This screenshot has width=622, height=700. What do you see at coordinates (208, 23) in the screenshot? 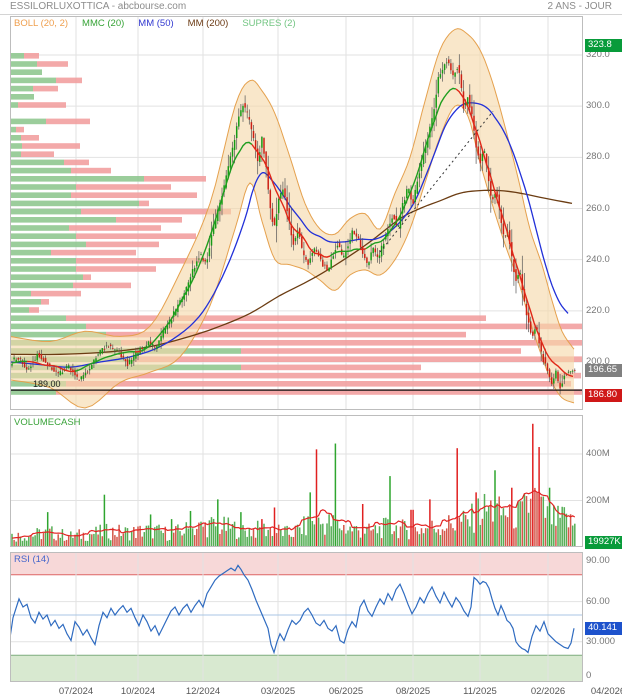
I see `legend-item-mm: MM (200)` at bounding box center [208, 23].